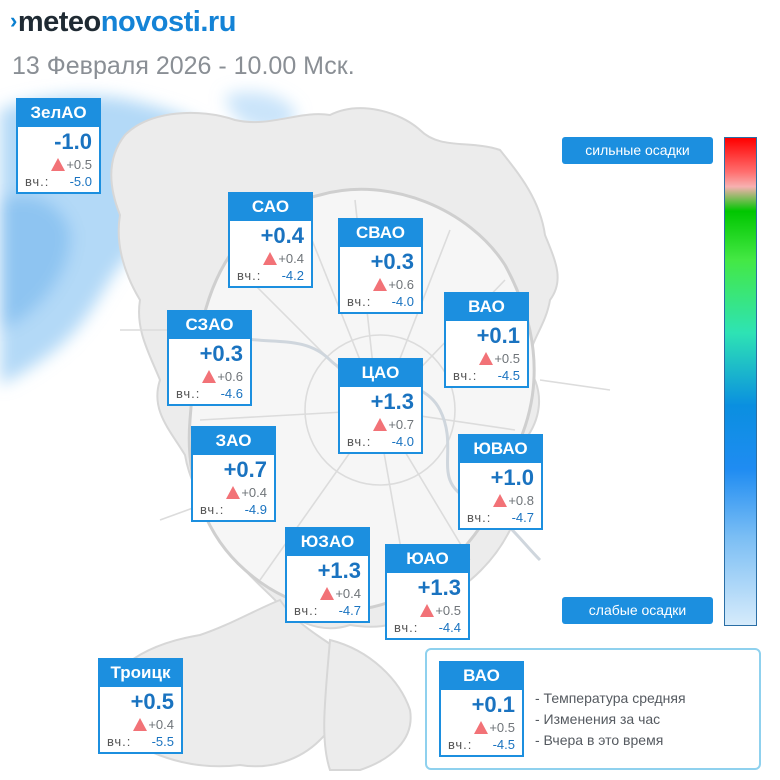 The width and height of the screenshot is (780, 780). What do you see at coordinates (493, 704) in the screenshot?
I see `legend-sample-temp: +0.1` at bounding box center [493, 704].